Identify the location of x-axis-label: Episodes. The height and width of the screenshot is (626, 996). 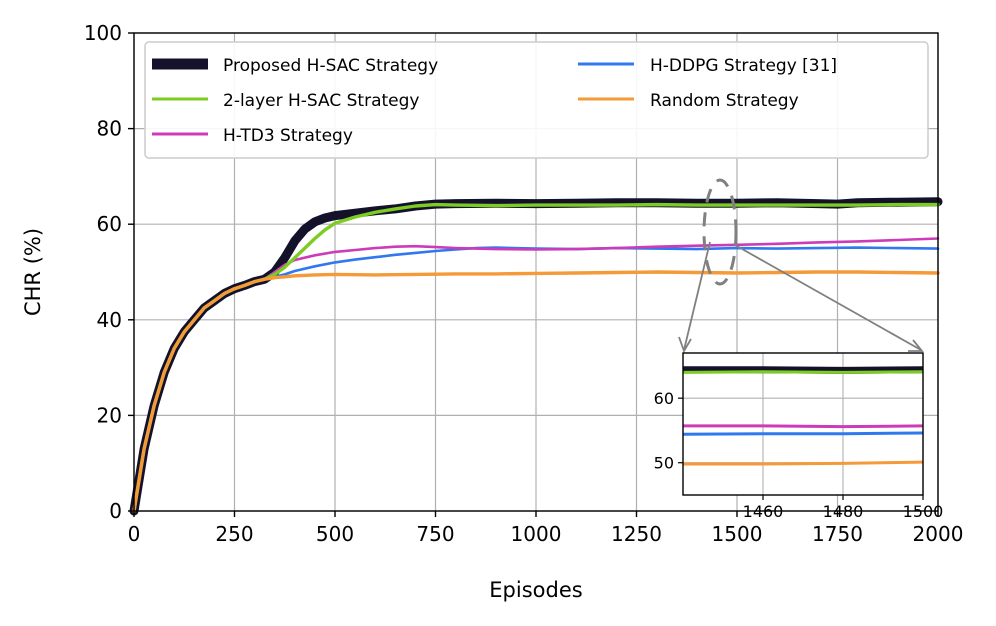
(535, 590).